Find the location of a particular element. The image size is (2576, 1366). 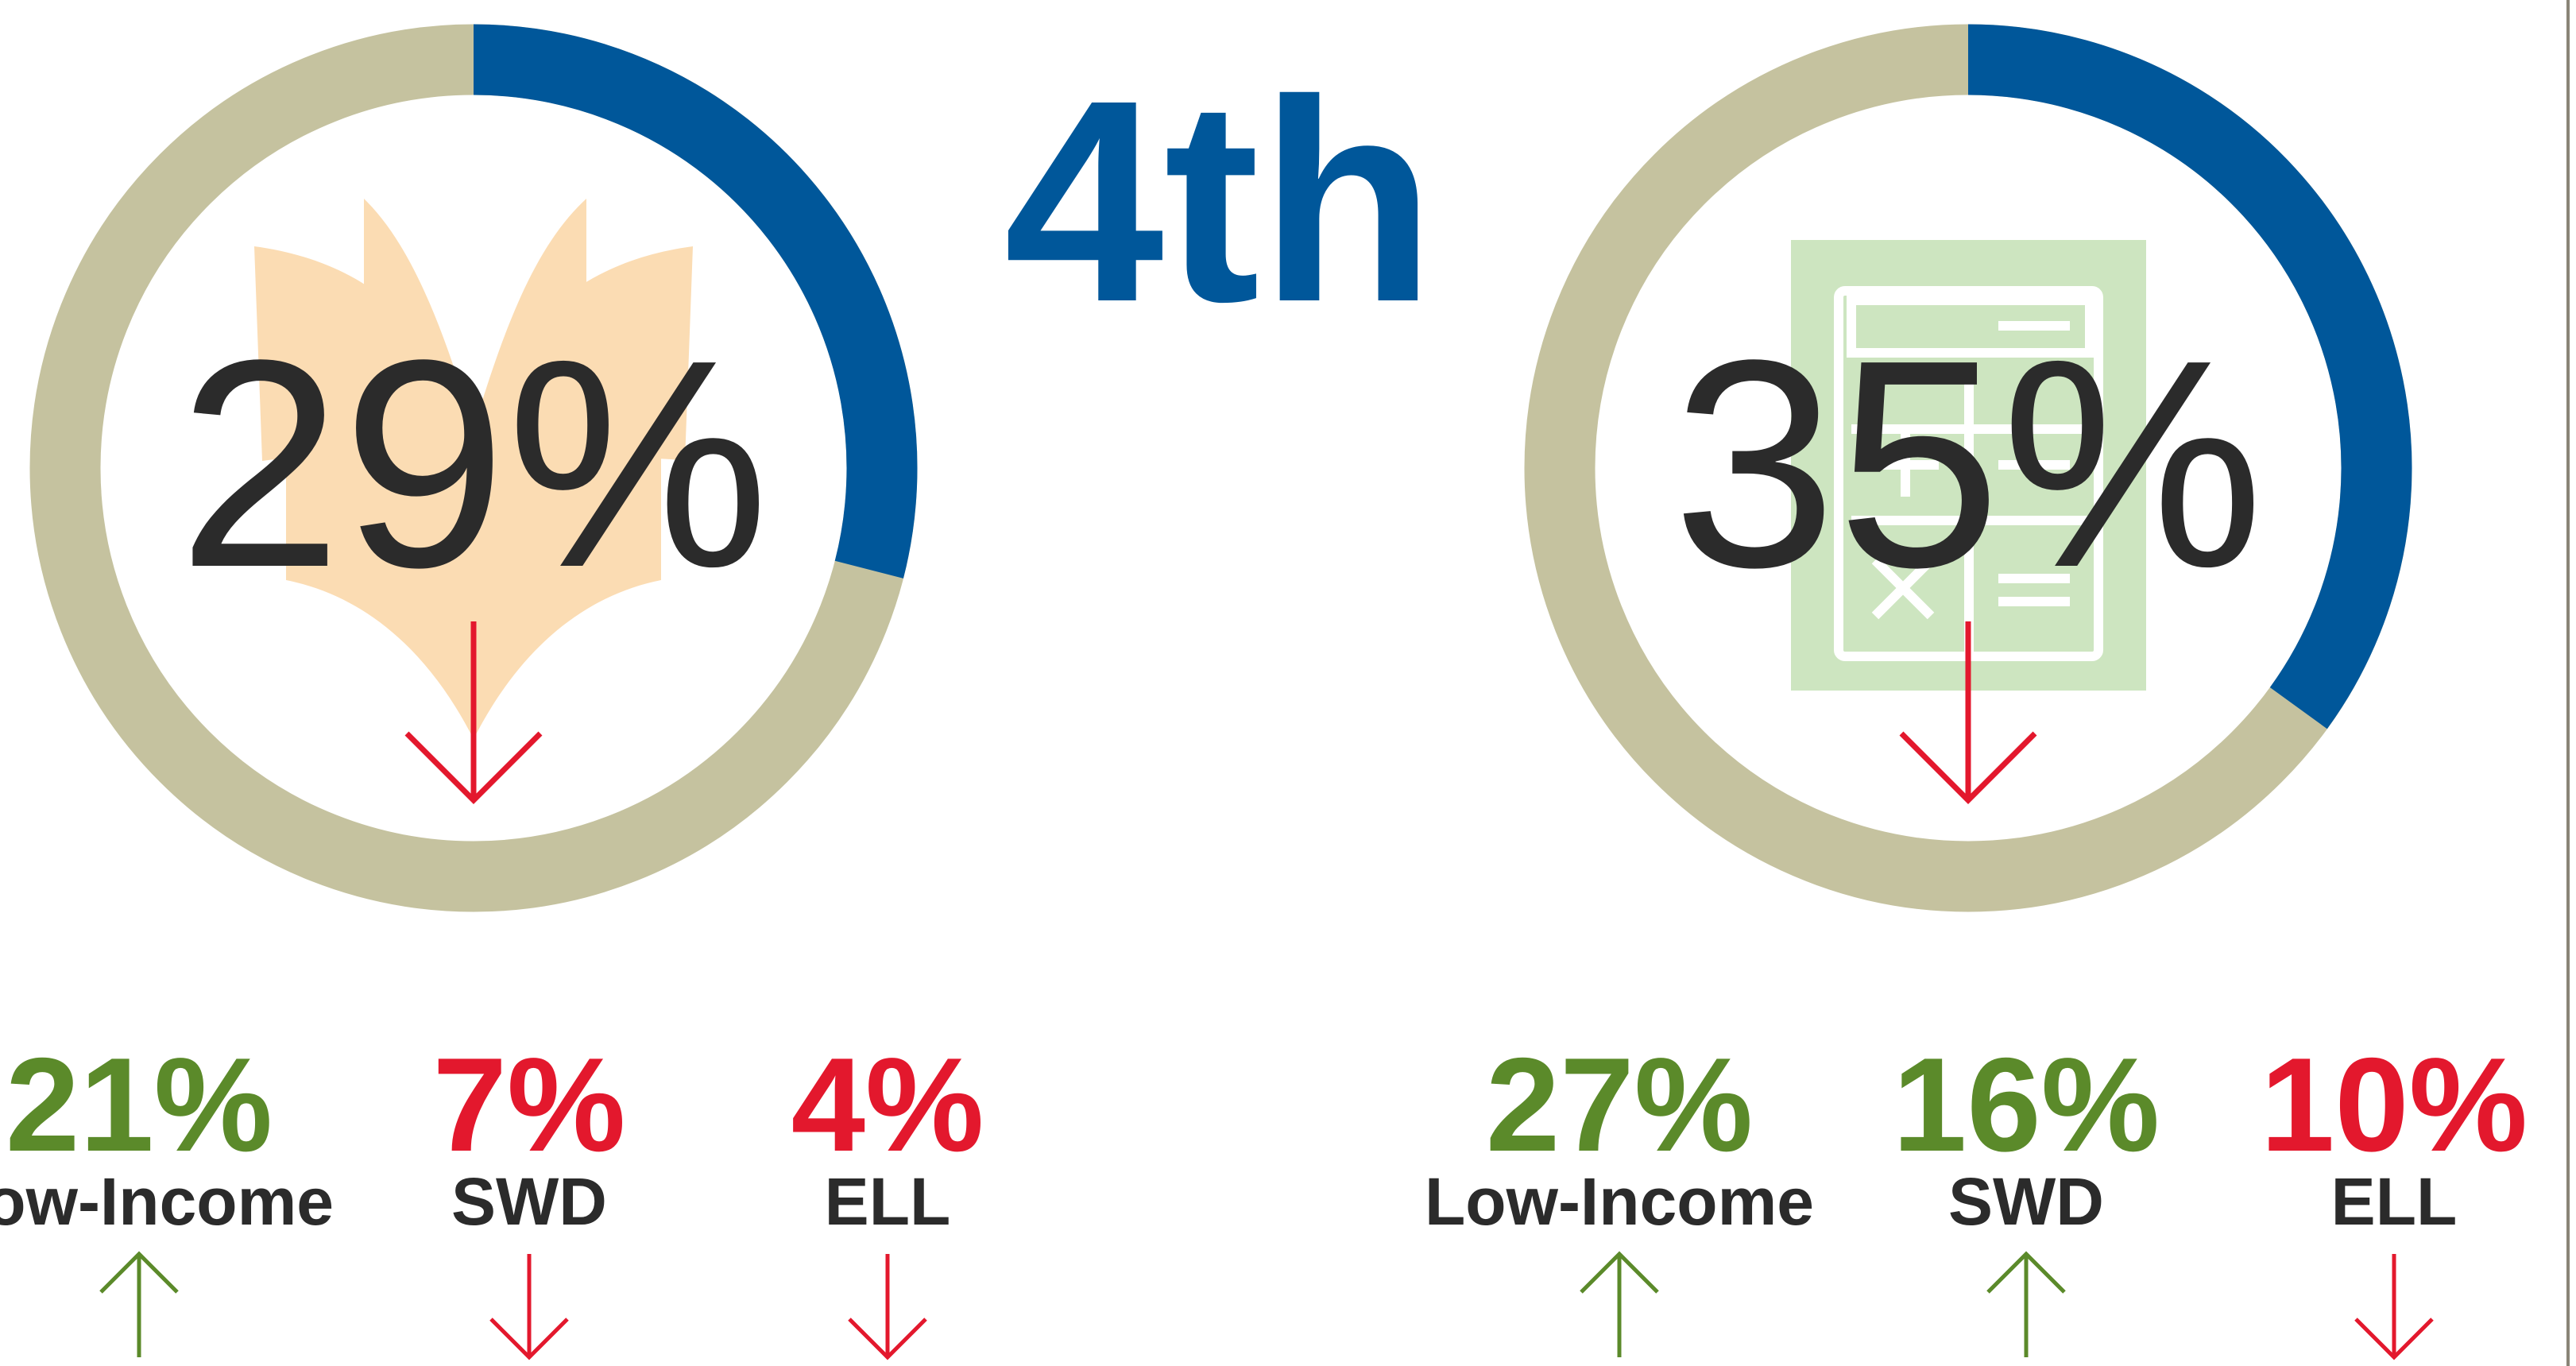

group-value: 16% is located at coordinates (2026, 1104).